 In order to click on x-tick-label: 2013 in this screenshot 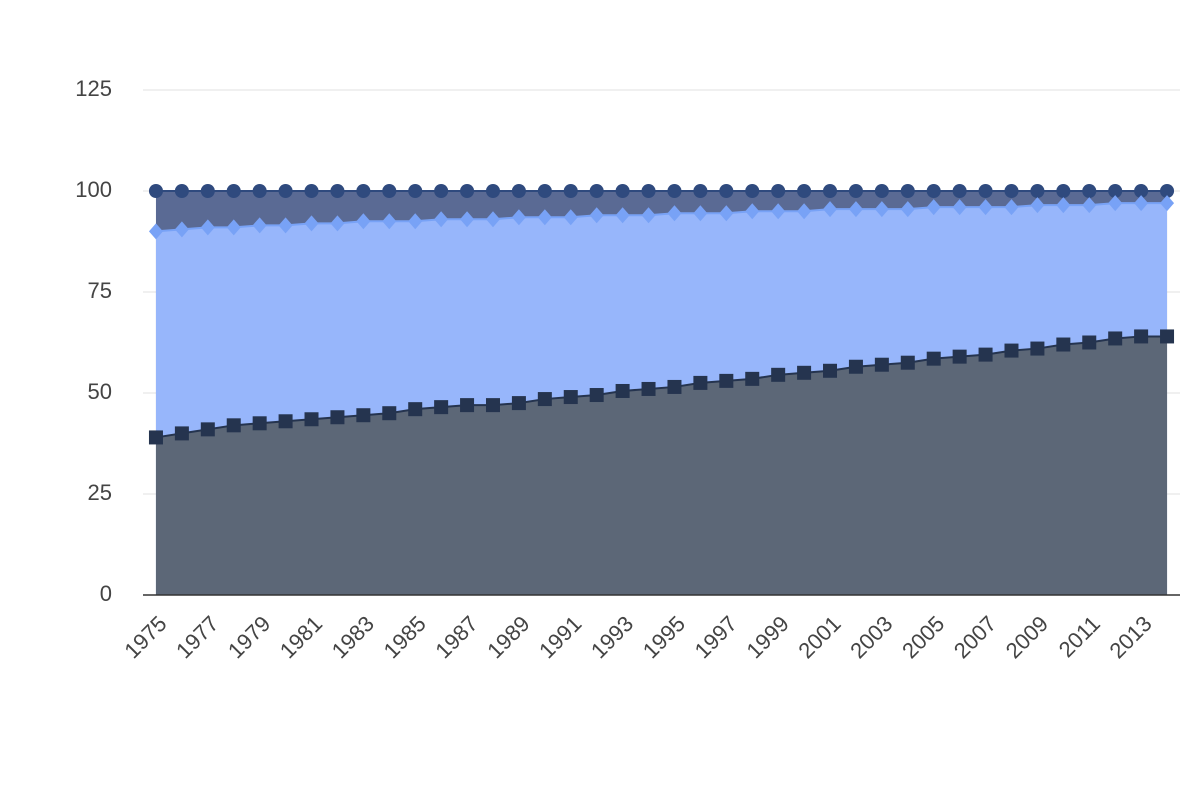, I will do `click(1130, 637)`.